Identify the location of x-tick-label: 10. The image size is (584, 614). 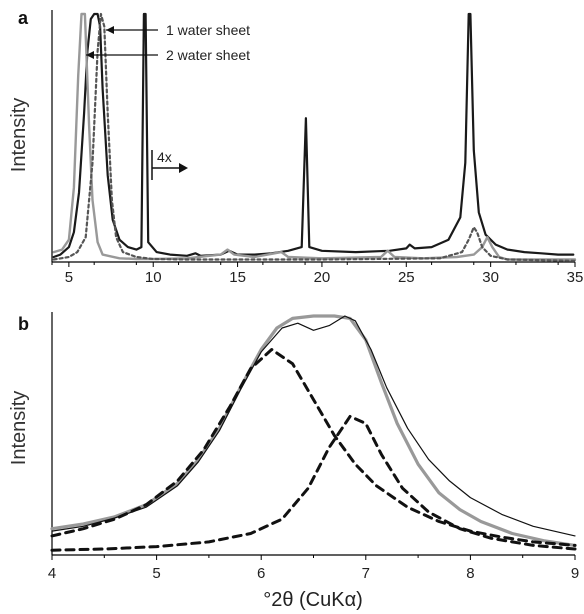
(153, 277).